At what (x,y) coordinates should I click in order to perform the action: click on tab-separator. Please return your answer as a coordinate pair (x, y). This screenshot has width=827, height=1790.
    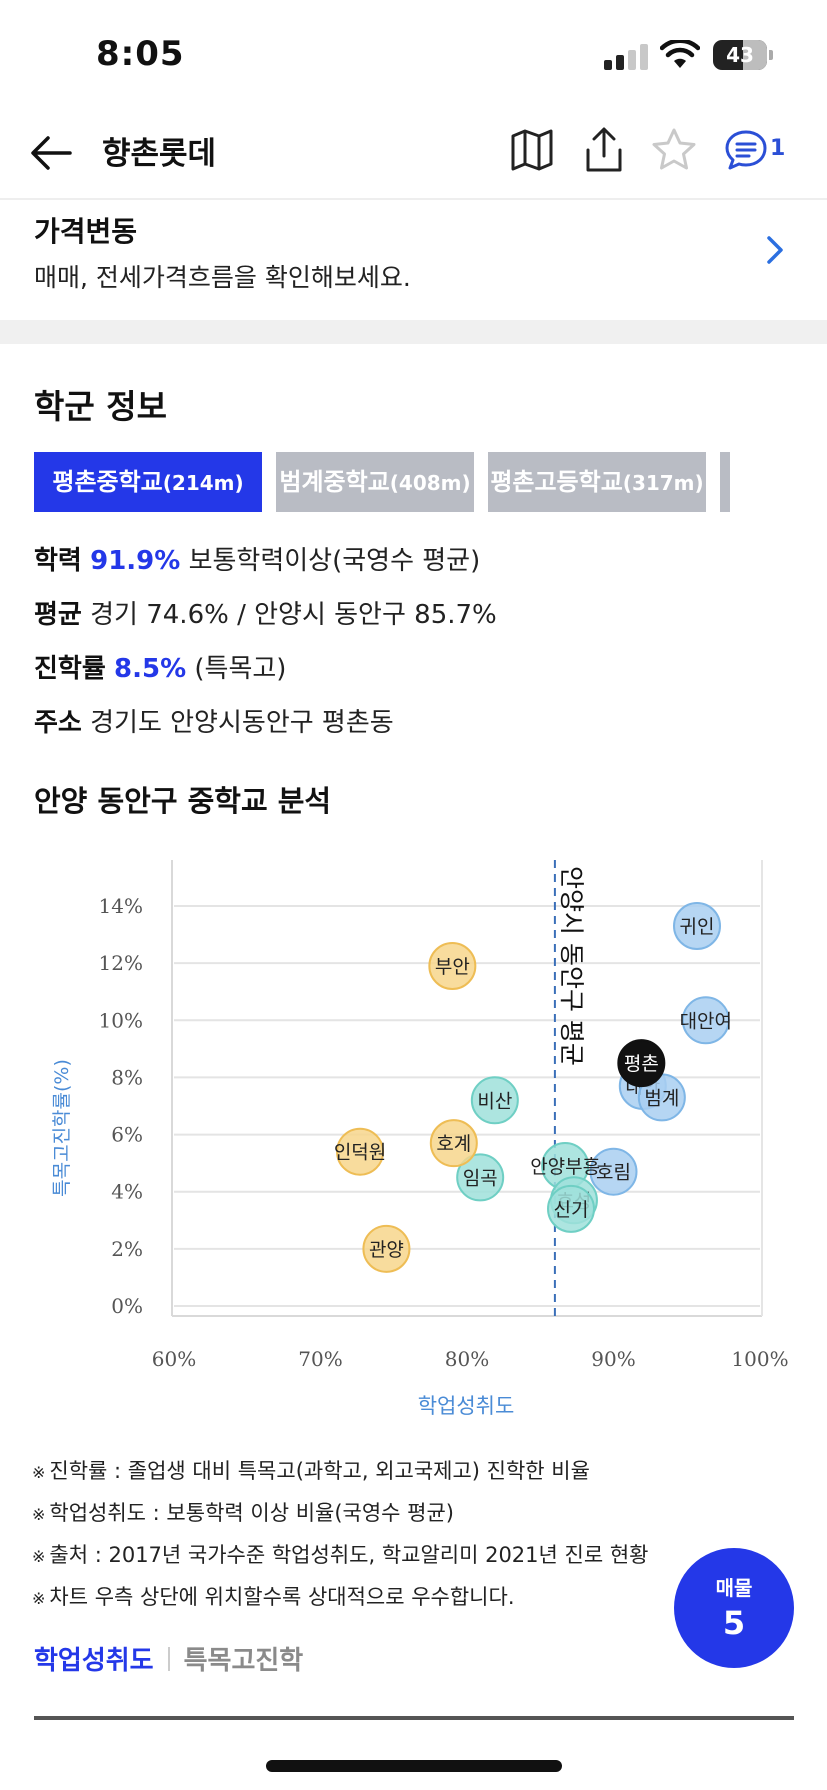
    Looking at the image, I should click on (168, 1659).